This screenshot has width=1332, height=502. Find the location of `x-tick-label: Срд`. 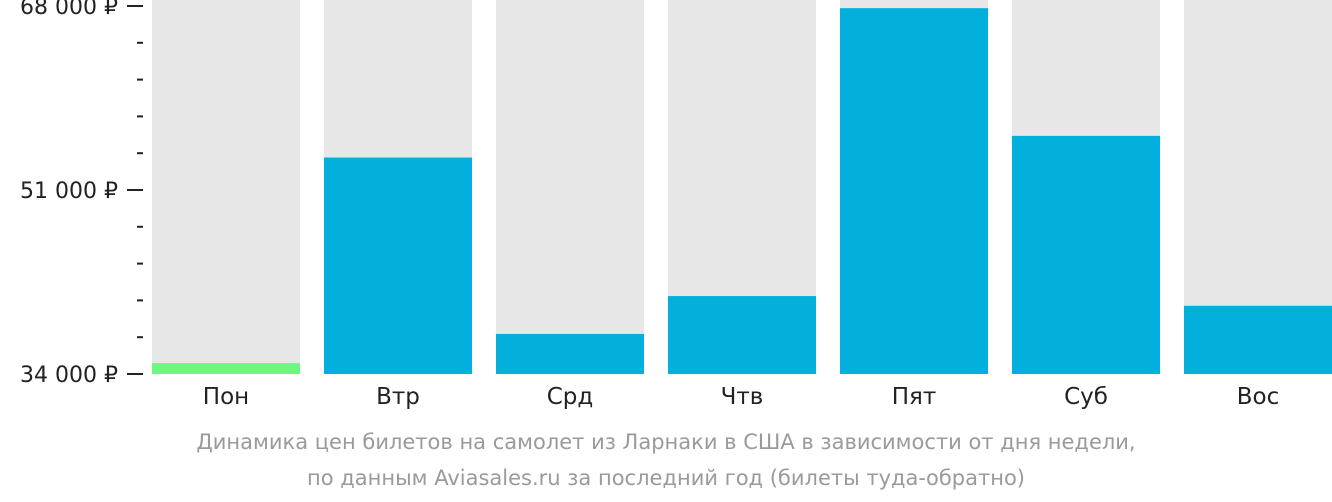

x-tick-label: Срд is located at coordinates (570, 397).